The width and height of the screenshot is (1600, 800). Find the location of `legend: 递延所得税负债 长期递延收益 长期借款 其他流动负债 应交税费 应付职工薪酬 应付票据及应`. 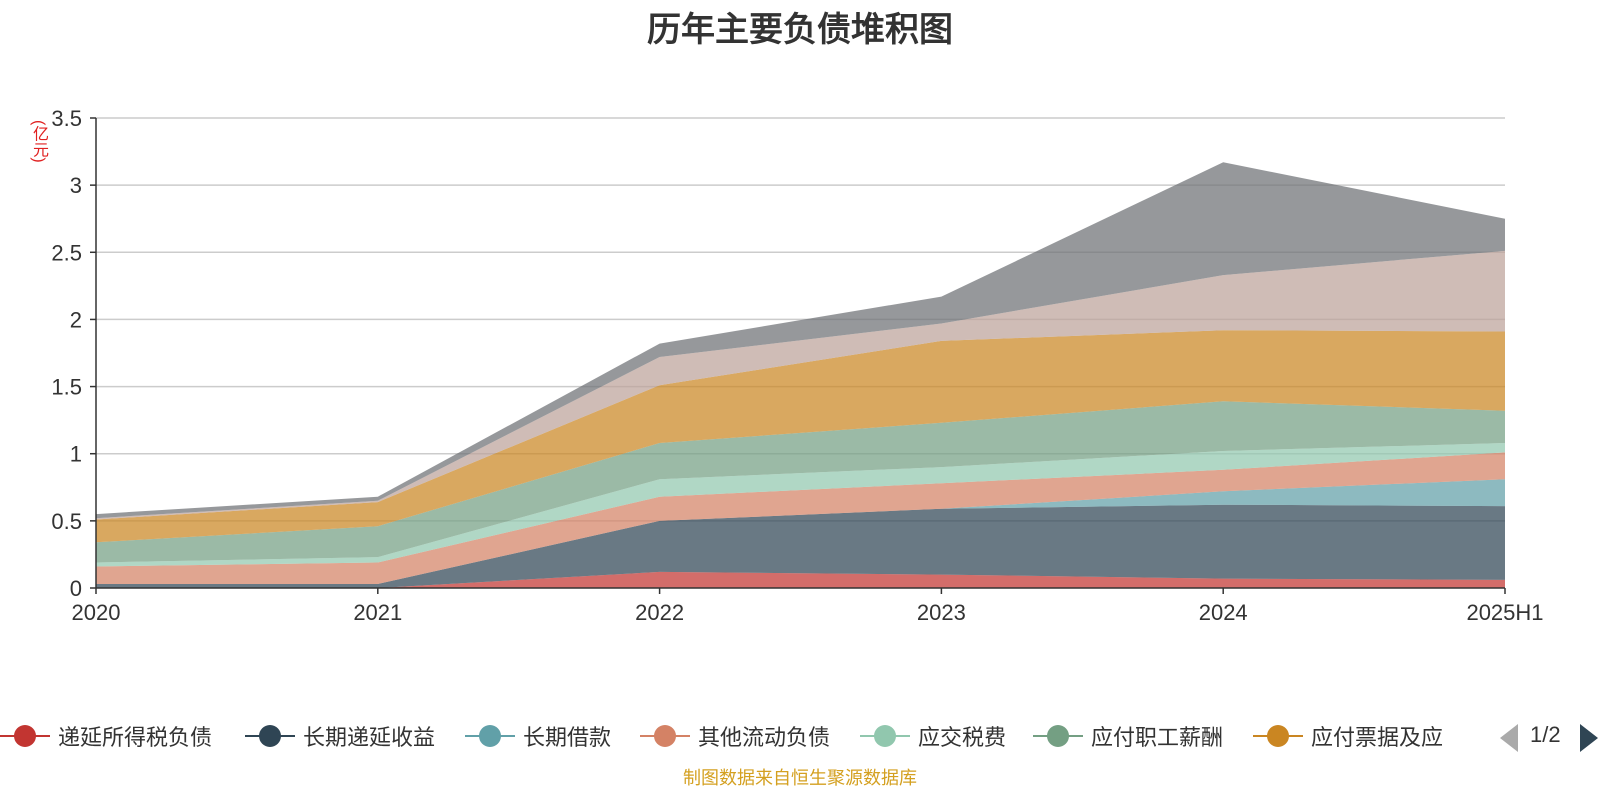

legend: 递延所得税负债 长期递延收益 长期借款 其他流动负债 应交税费 应付职工薪酬 应付票据及应 is located at coordinates (800, 736).